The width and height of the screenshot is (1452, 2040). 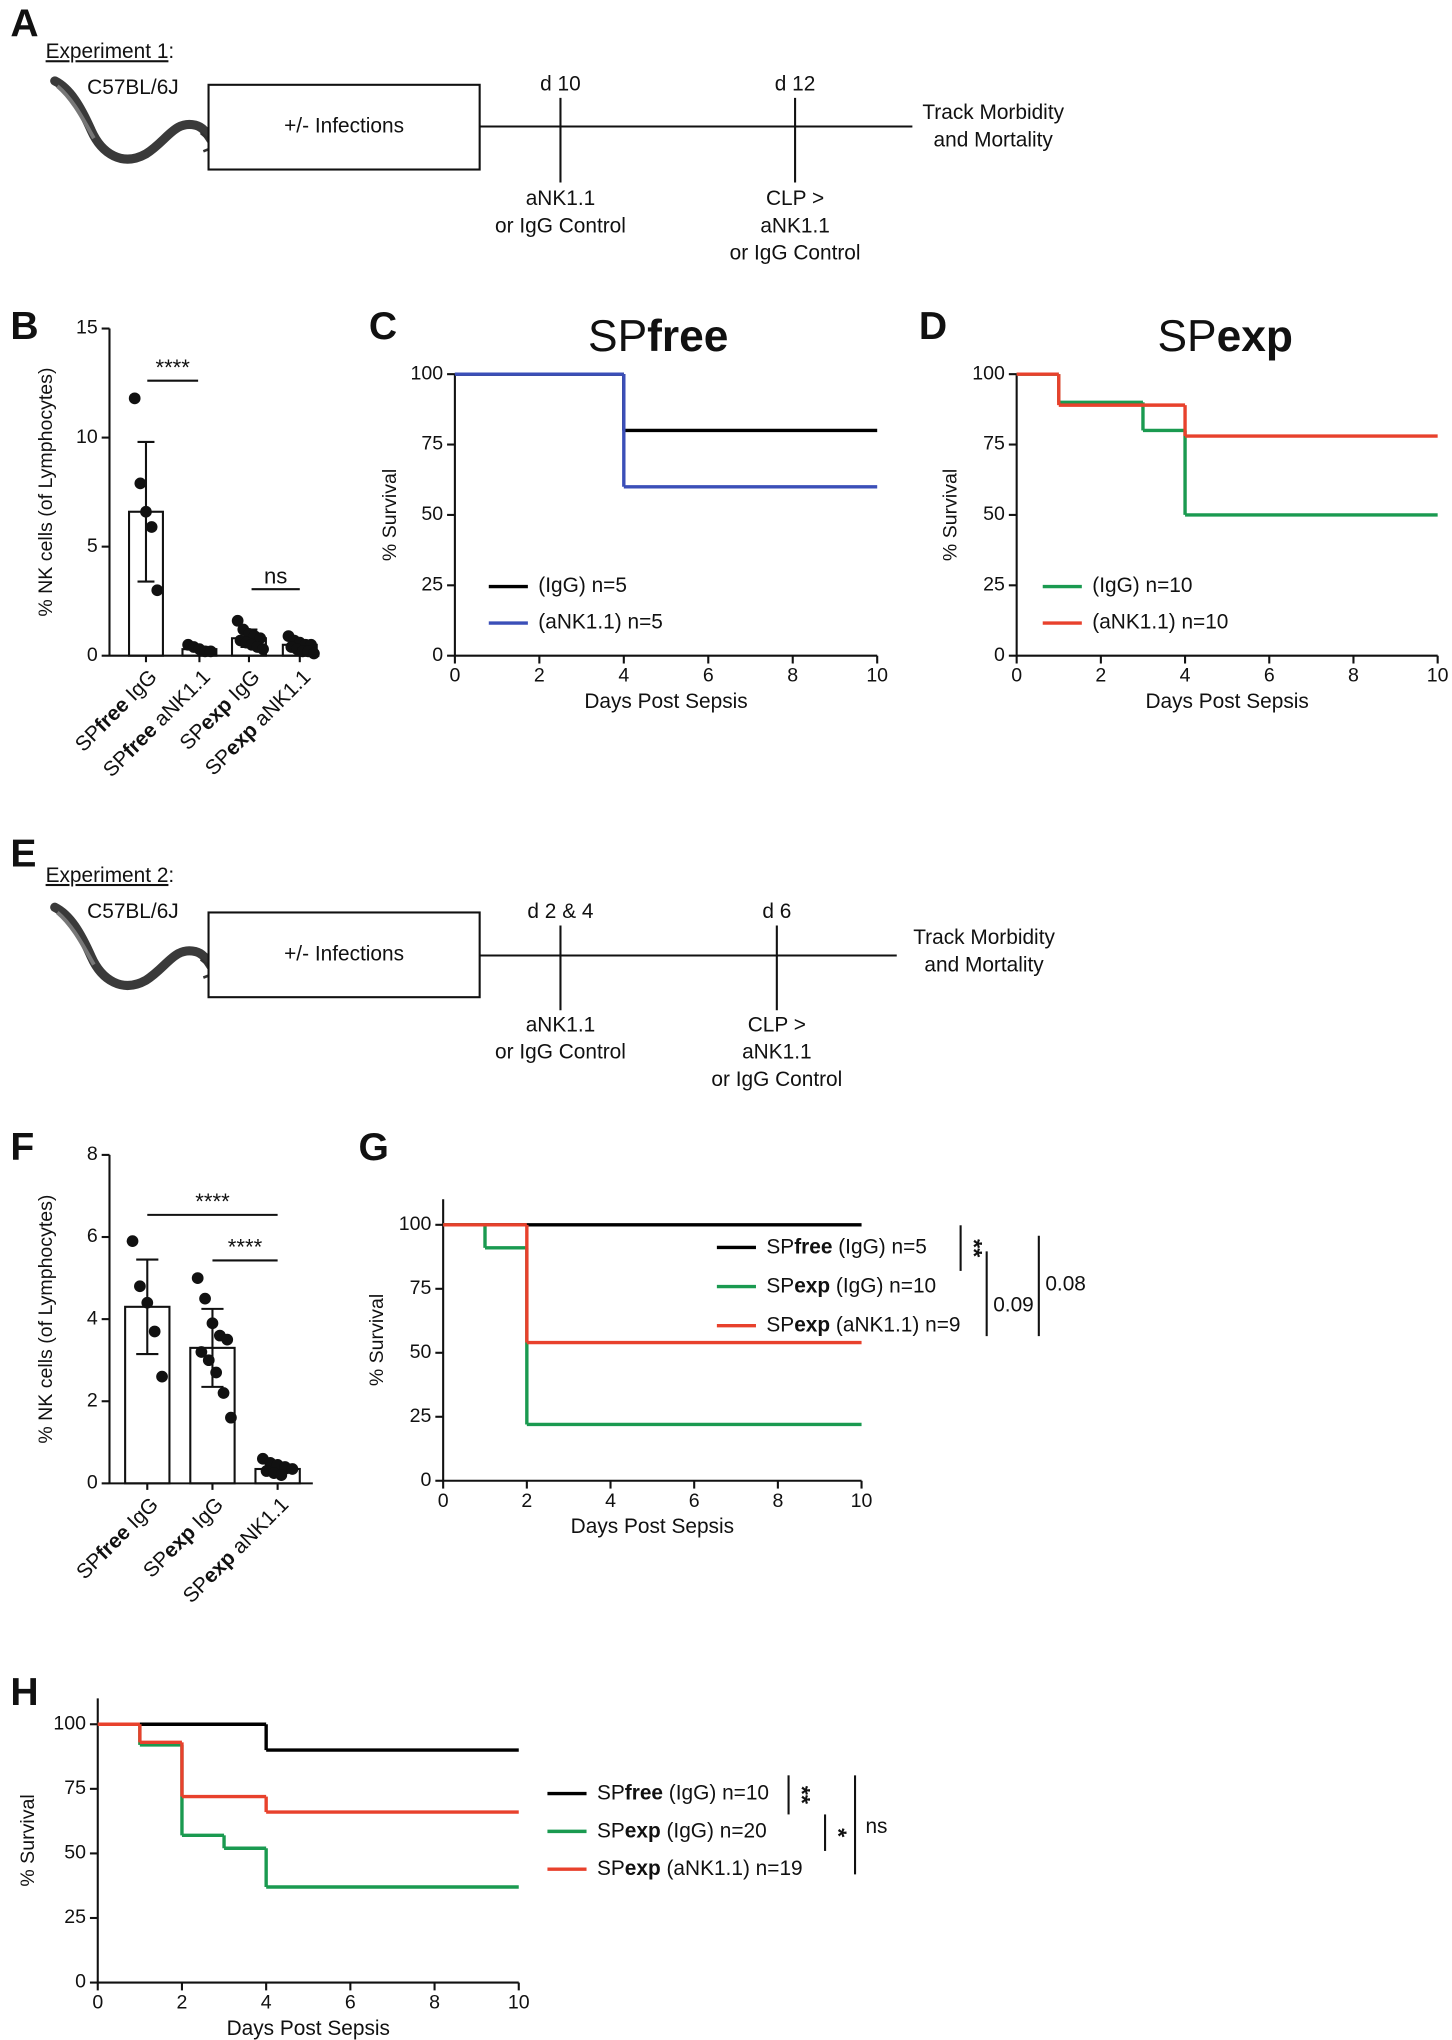 What do you see at coordinates (560, 911) in the screenshot?
I see `event-day: d 2 & 4` at bounding box center [560, 911].